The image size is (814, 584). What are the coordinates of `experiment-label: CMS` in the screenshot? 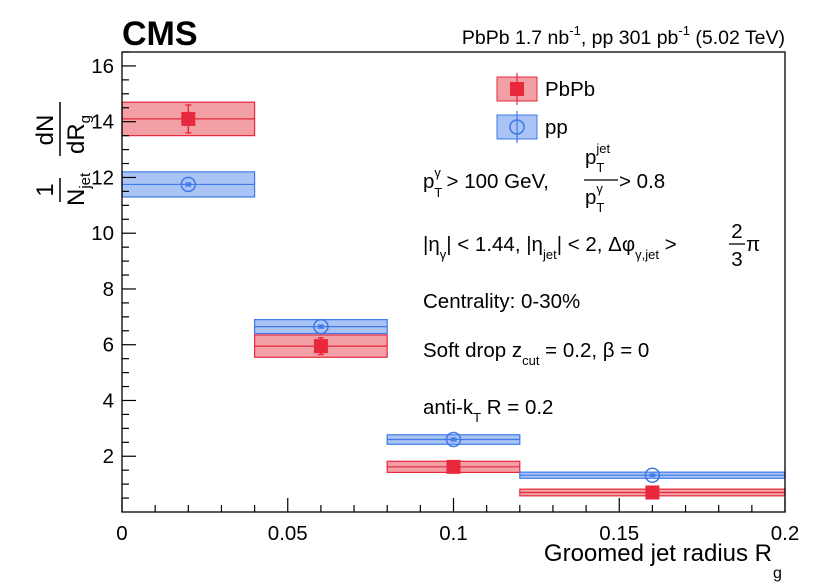 It's located at (160, 34).